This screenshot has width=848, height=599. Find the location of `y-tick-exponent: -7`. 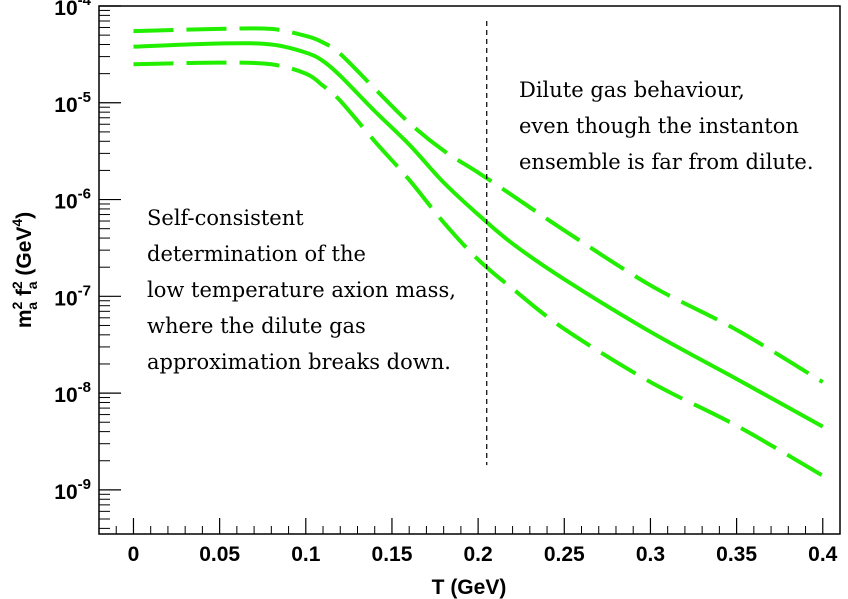

y-tick-exponent: -7 is located at coordinates (84, 290).